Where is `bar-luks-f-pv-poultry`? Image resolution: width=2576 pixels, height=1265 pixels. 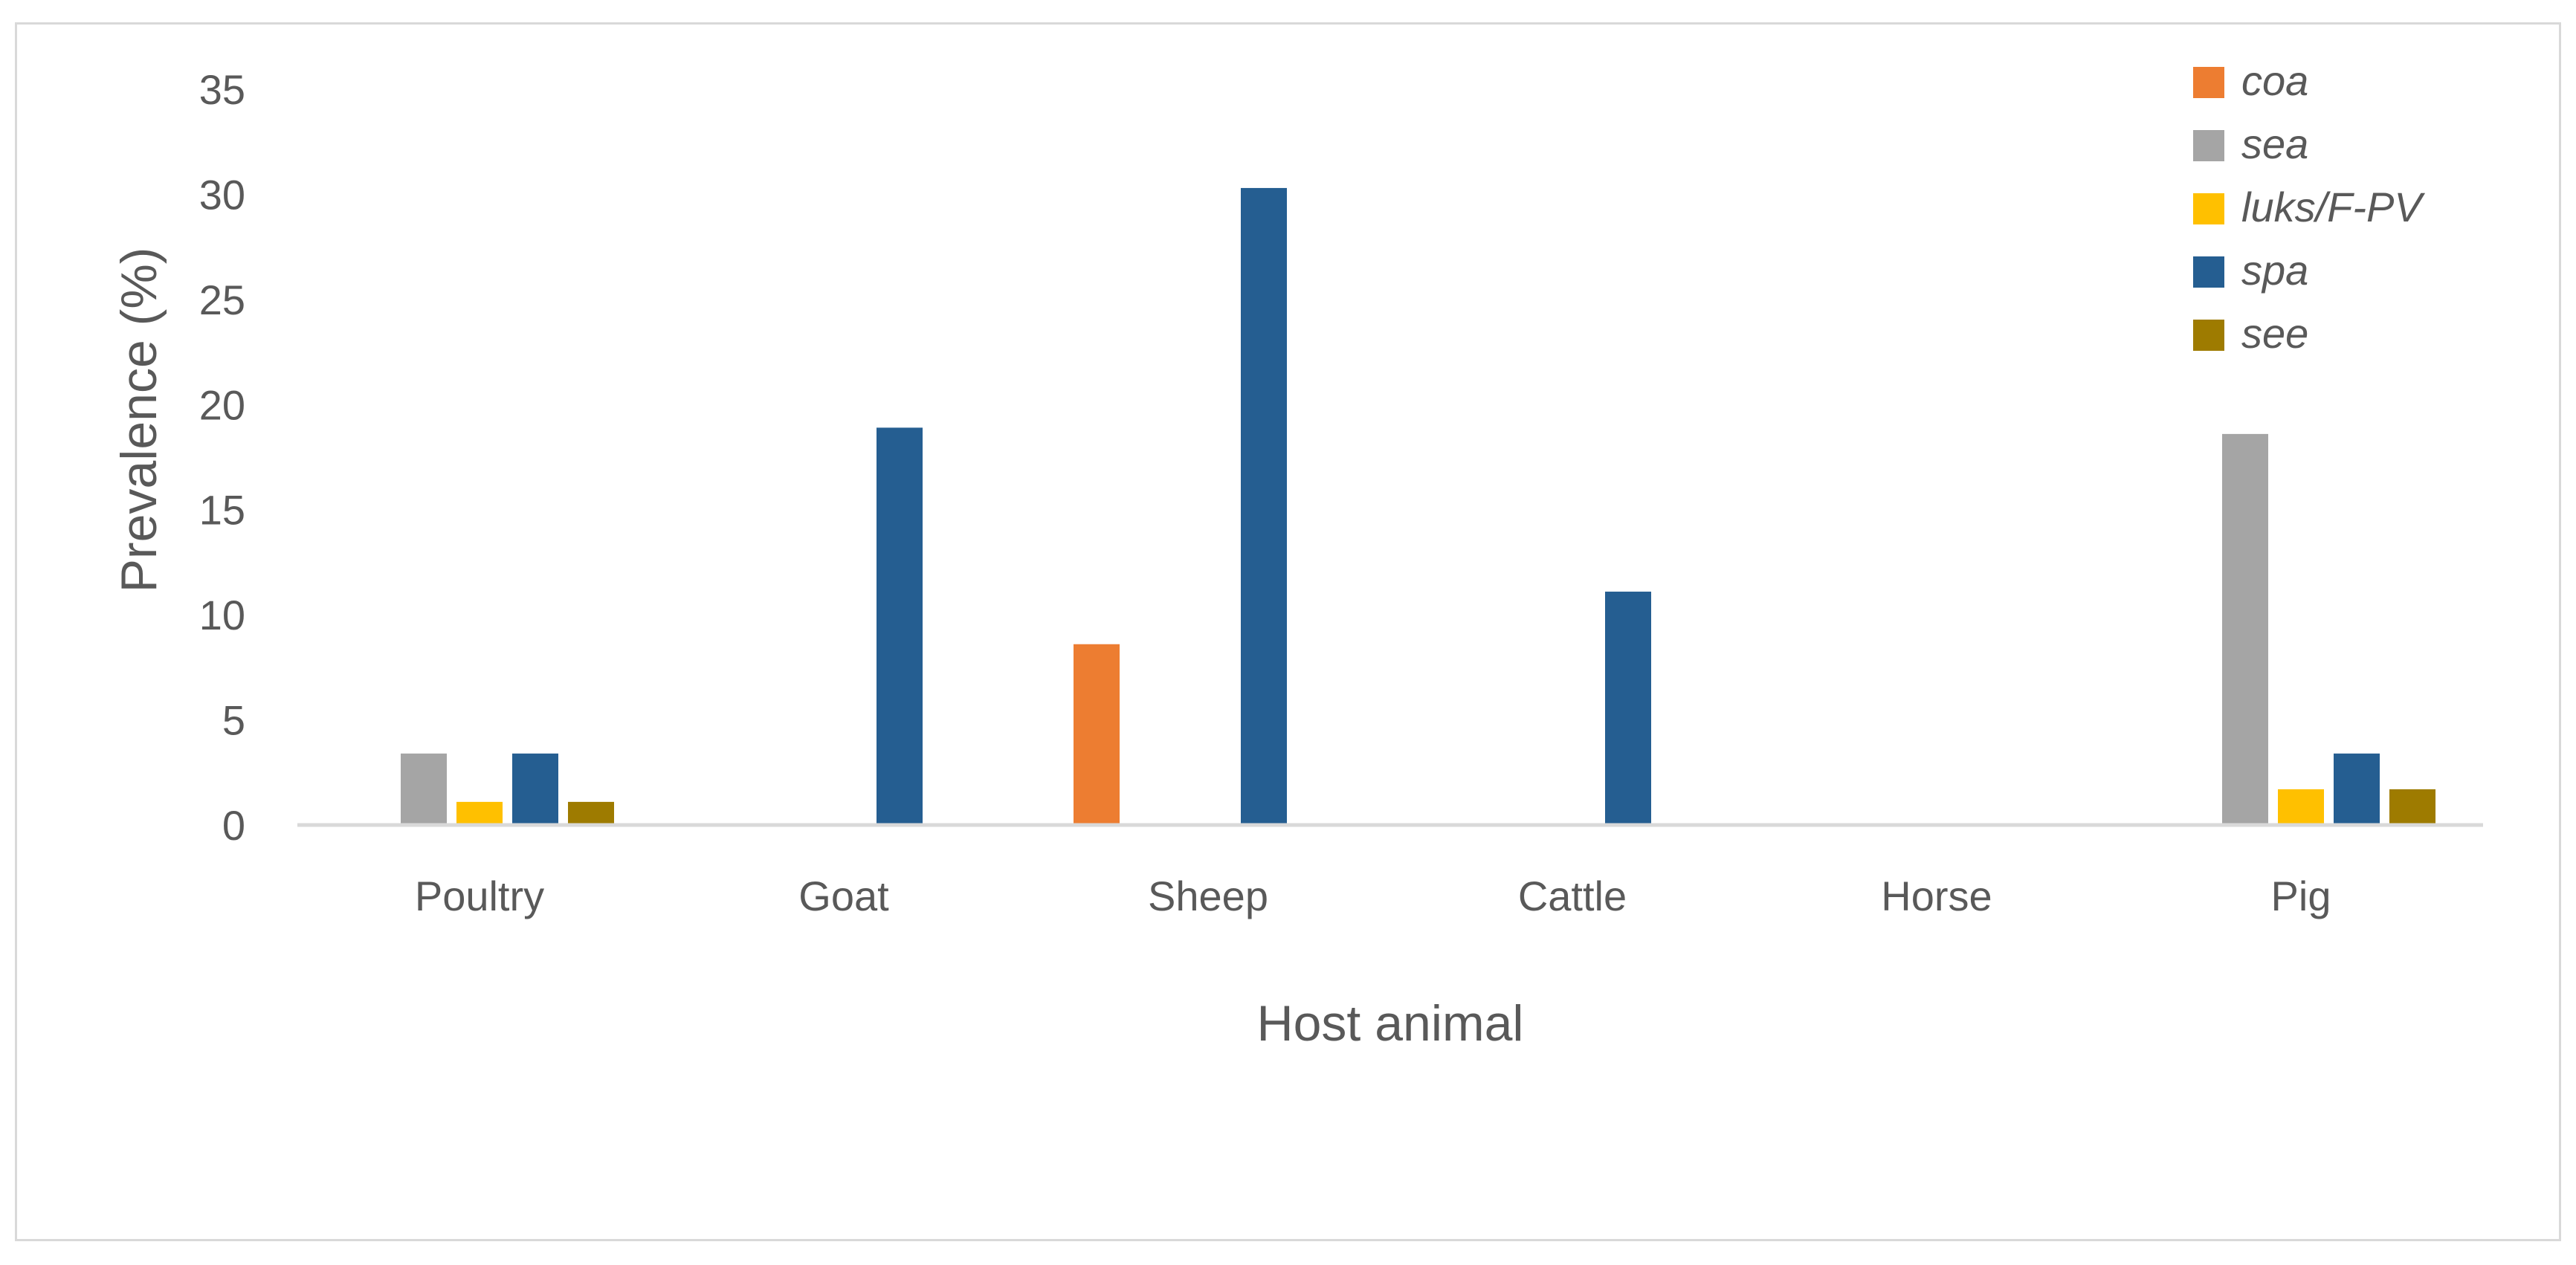 bar-luks-f-pv-poultry is located at coordinates (479, 813).